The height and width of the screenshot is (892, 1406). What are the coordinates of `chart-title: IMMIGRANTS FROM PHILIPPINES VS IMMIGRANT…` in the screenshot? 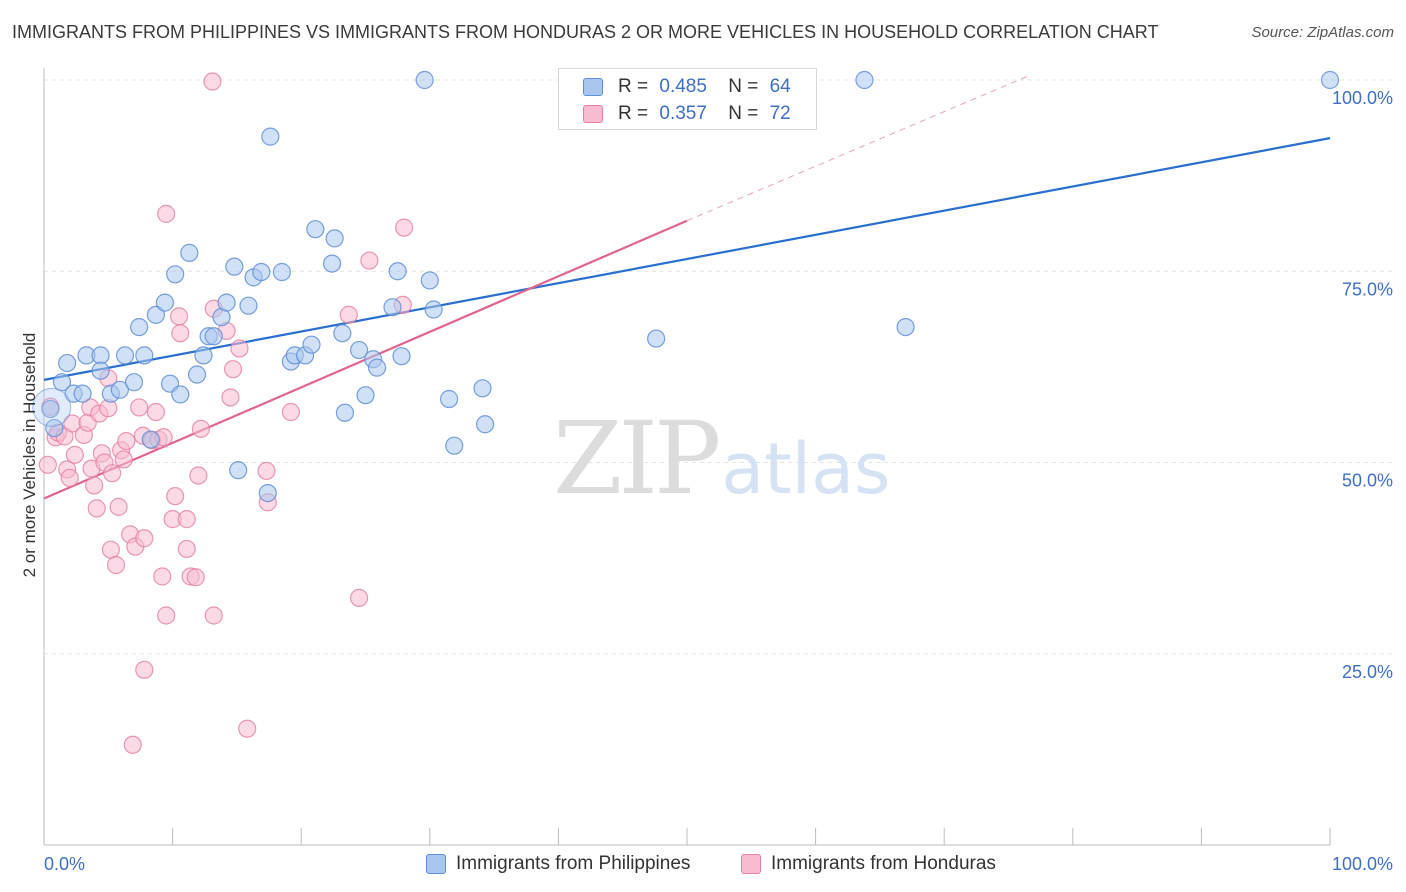 It's located at (585, 32).